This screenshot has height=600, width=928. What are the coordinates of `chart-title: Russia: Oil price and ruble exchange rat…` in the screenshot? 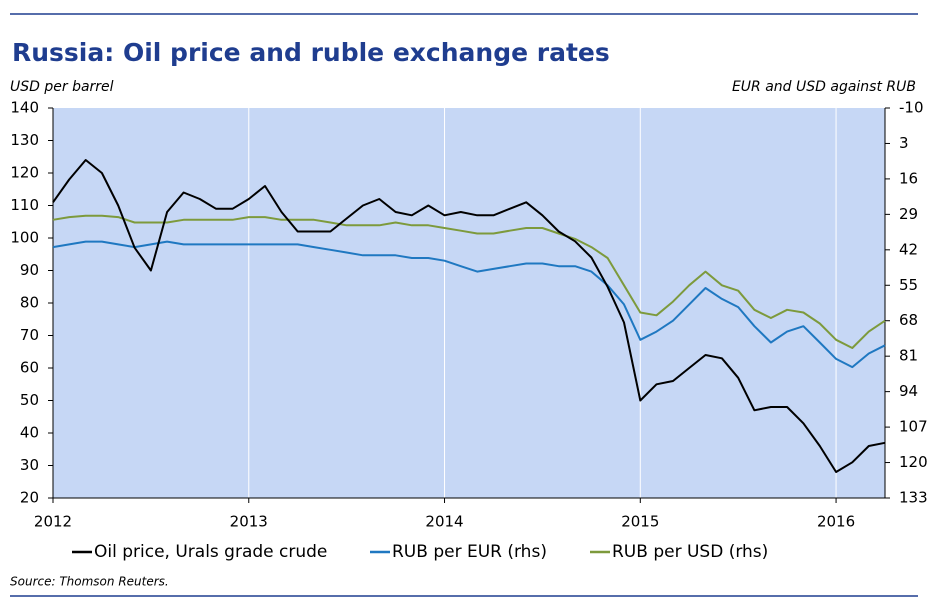 It's located at (311, 52).